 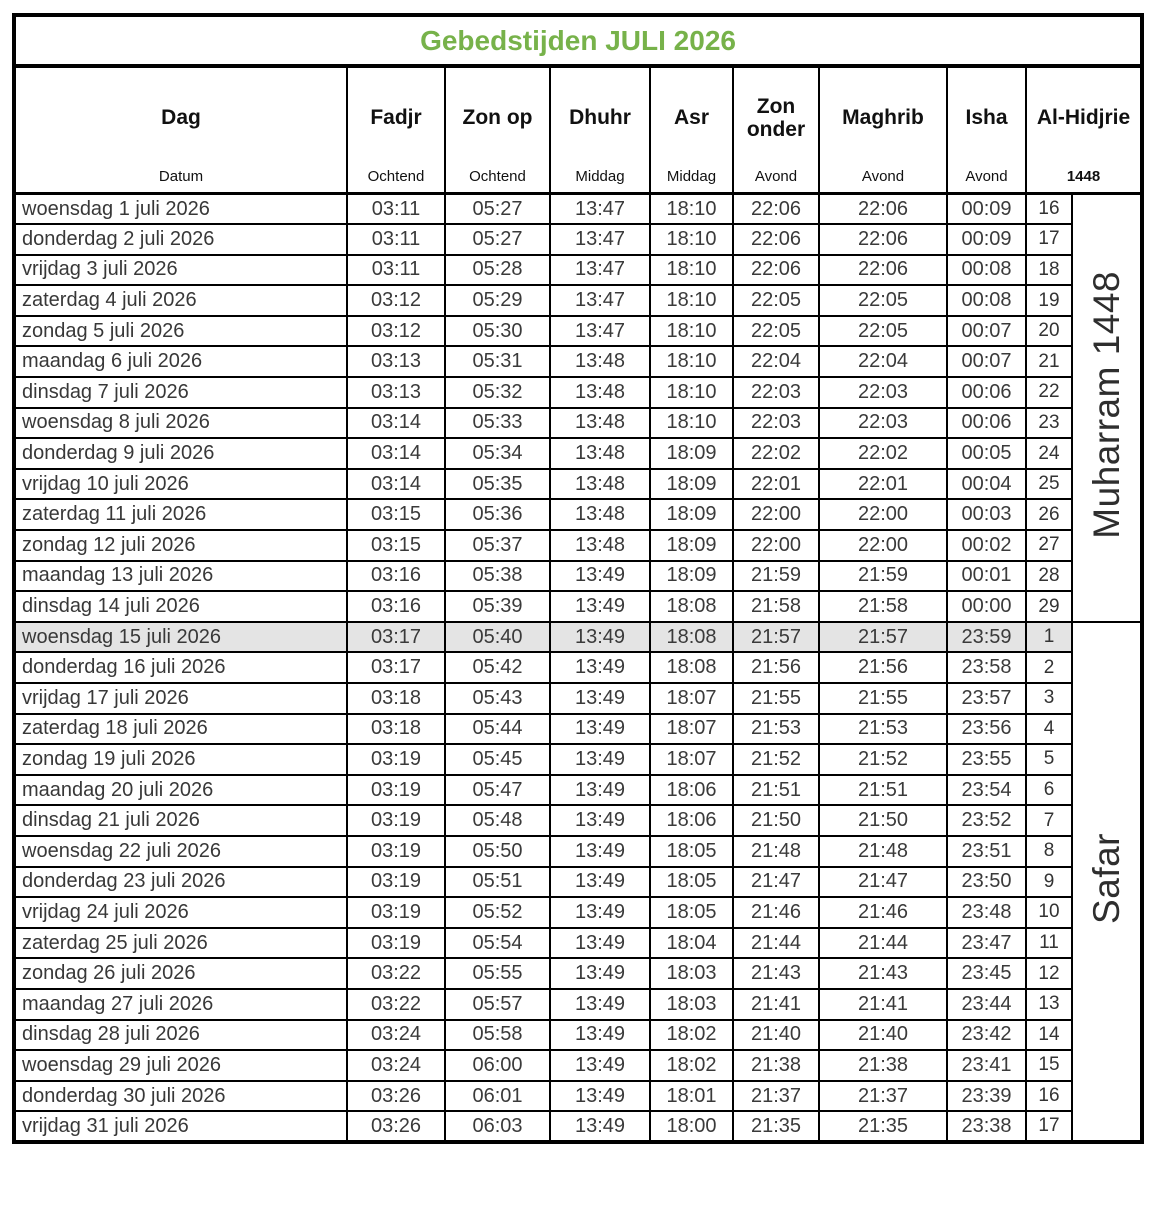 I want to click on isha-time: 23:50, so click(x=986, y=882).